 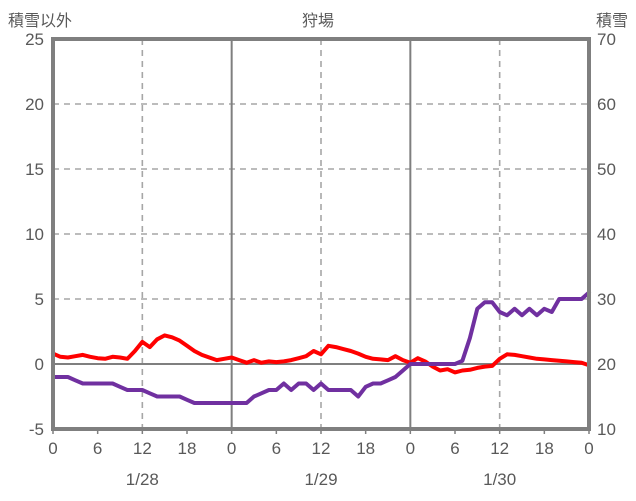 What do you see at coordinates (606, 429) in the screenshot?
I see `right-axis-tick-10: 10` at bounding box center [606, 429].